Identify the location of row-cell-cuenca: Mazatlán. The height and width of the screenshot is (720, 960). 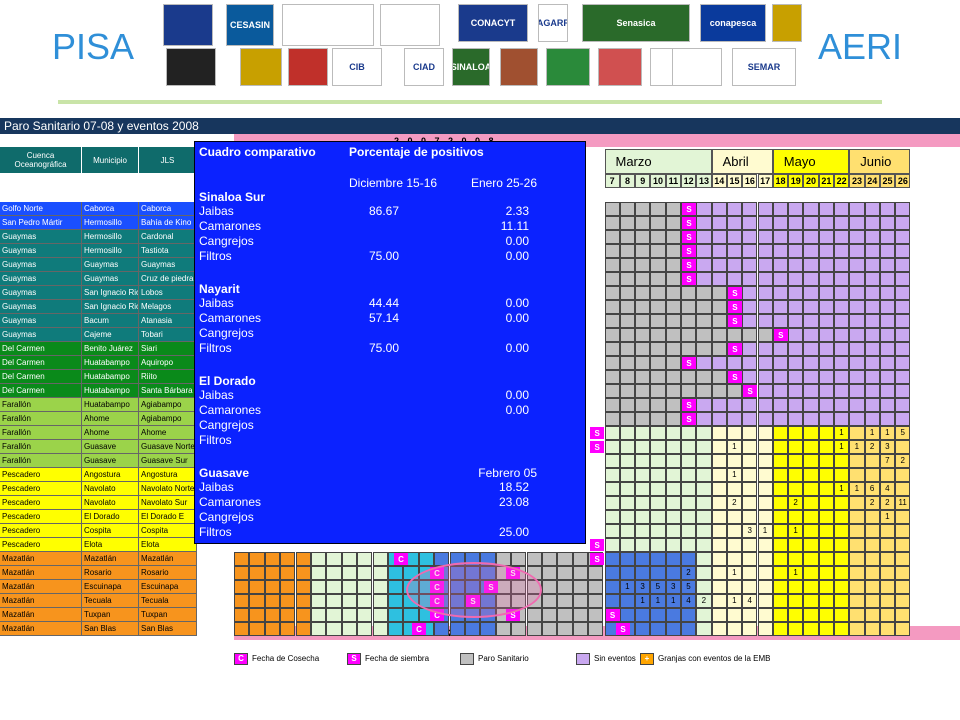
(41, 573).